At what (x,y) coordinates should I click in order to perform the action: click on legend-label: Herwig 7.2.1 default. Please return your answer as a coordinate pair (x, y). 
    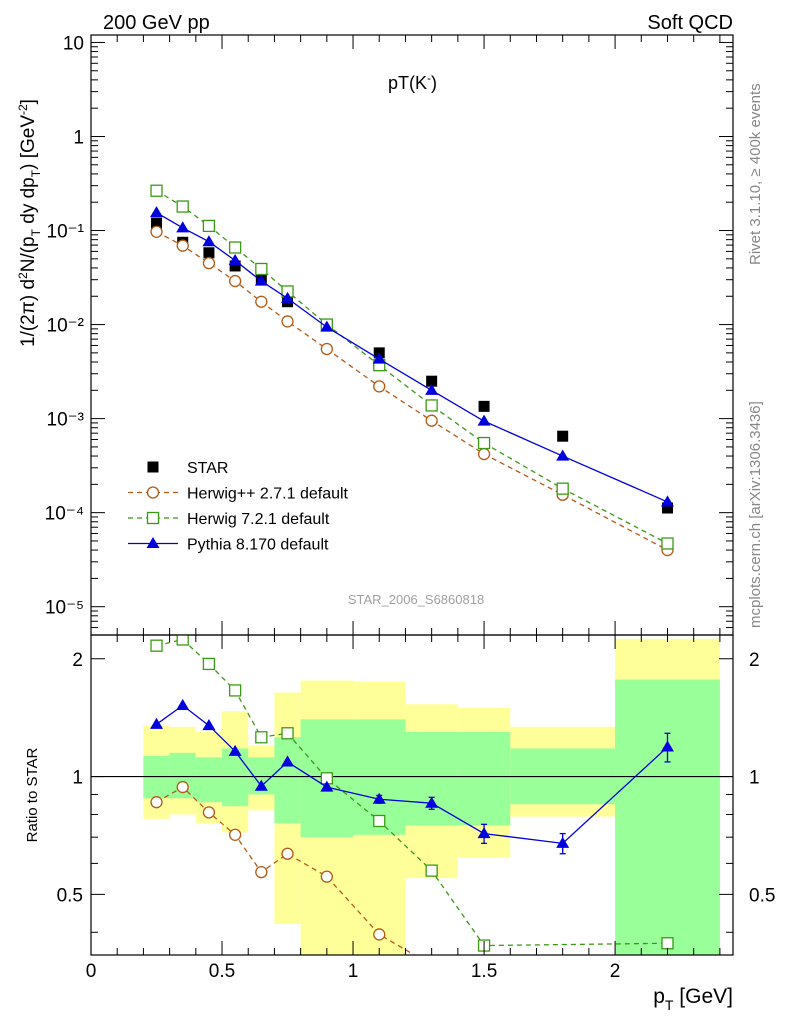
    Looking at the image, I should click on (258, 519).